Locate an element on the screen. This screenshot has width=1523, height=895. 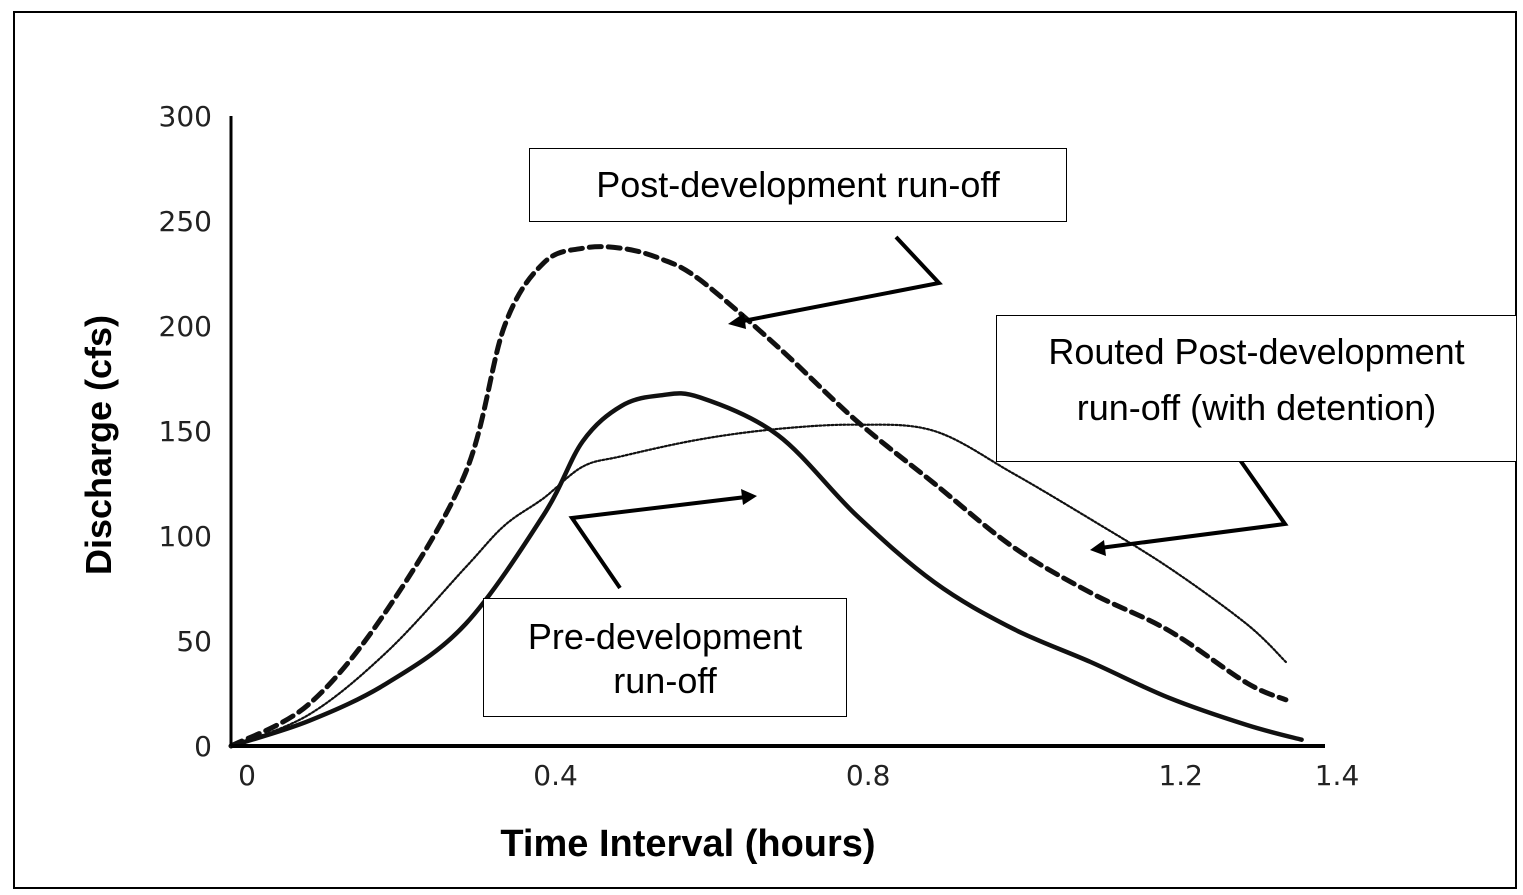
annotation-post-line-1: Post-development run-off is located at coordinates (798, 184).